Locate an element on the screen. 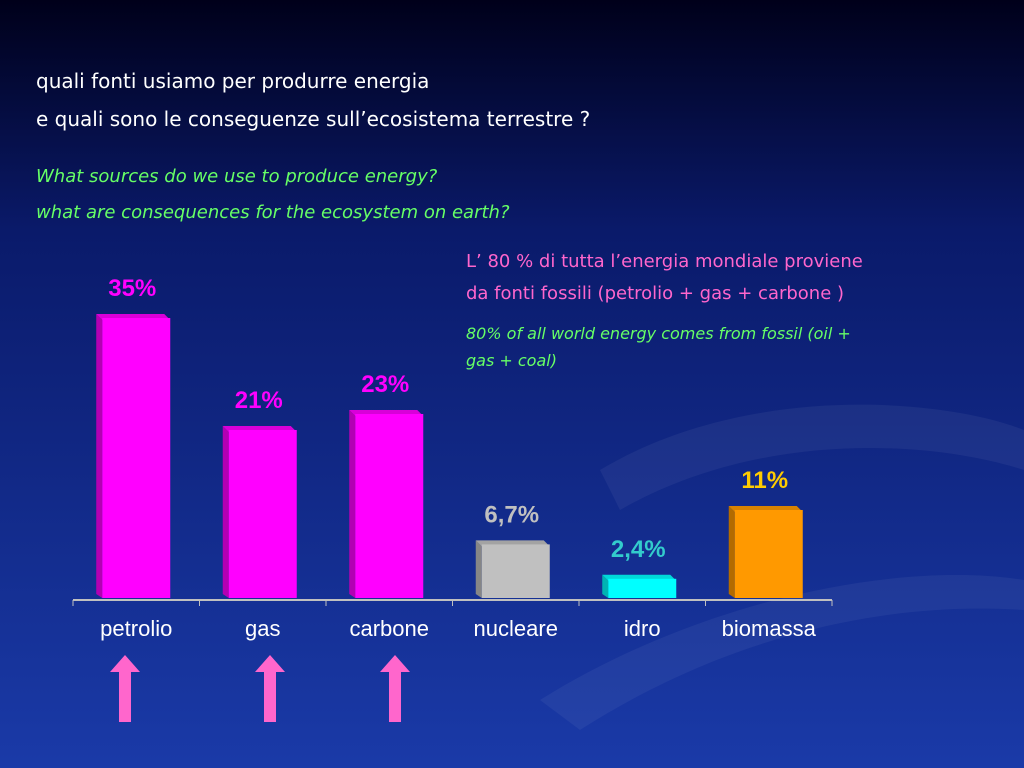  annotation-en-line: gas + coal) is located at coordinates (511, 360).